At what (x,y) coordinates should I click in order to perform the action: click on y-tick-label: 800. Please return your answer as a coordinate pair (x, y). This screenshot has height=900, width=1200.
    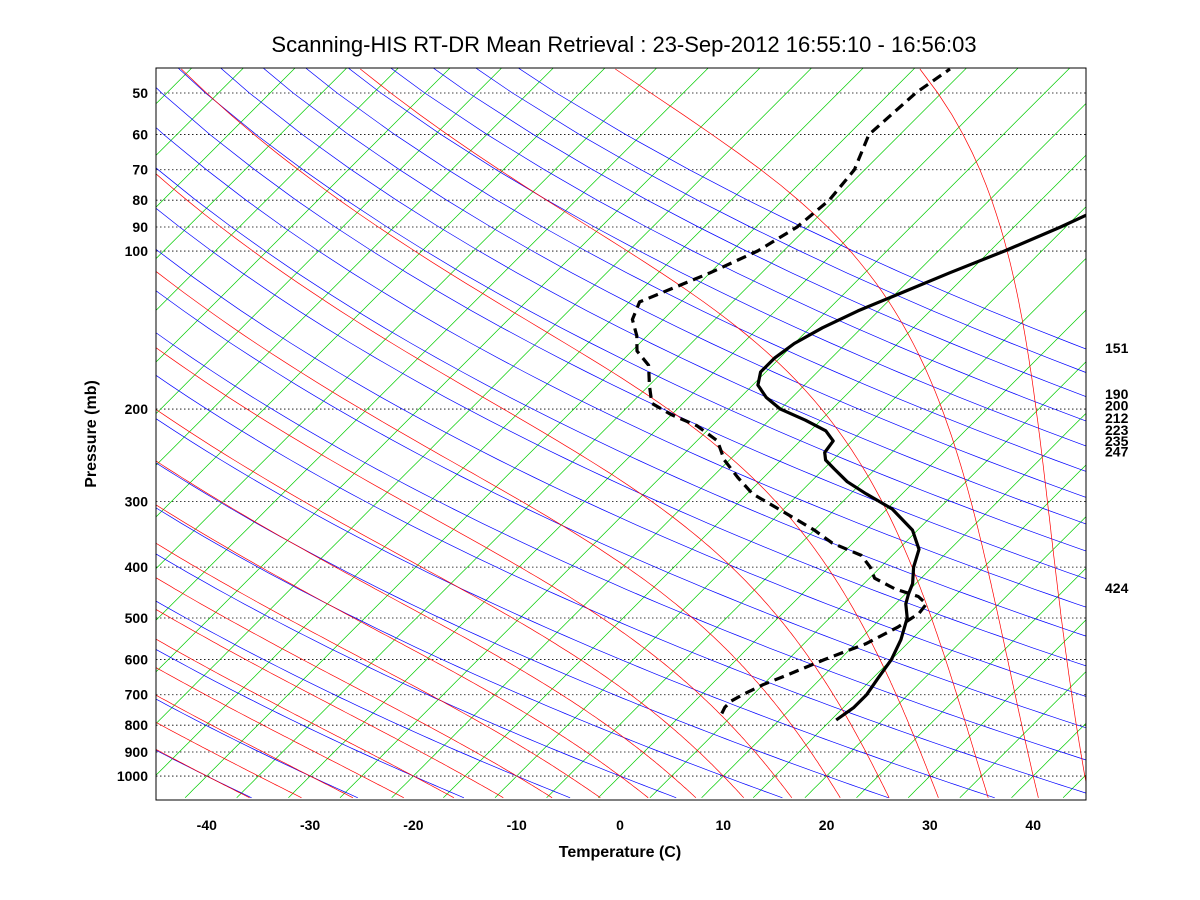
    Looking at the image, I should click on (137, 725).